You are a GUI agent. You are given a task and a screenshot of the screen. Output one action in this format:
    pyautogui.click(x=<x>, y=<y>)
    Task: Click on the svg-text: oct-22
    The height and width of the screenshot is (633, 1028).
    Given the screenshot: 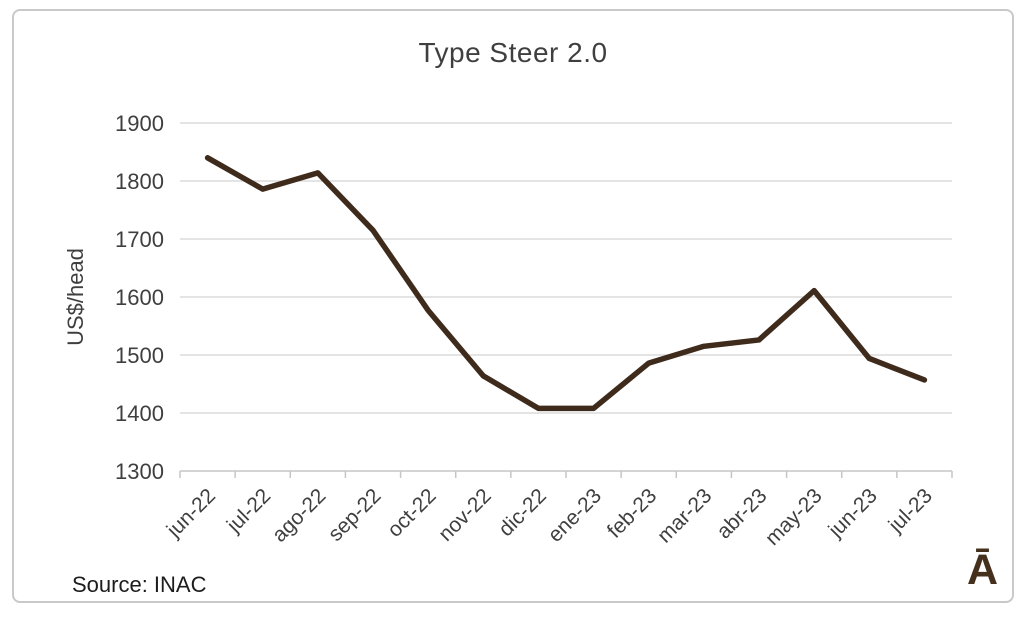 What is the action you would take?
    pyautogui.click(x=412, y=513)
    